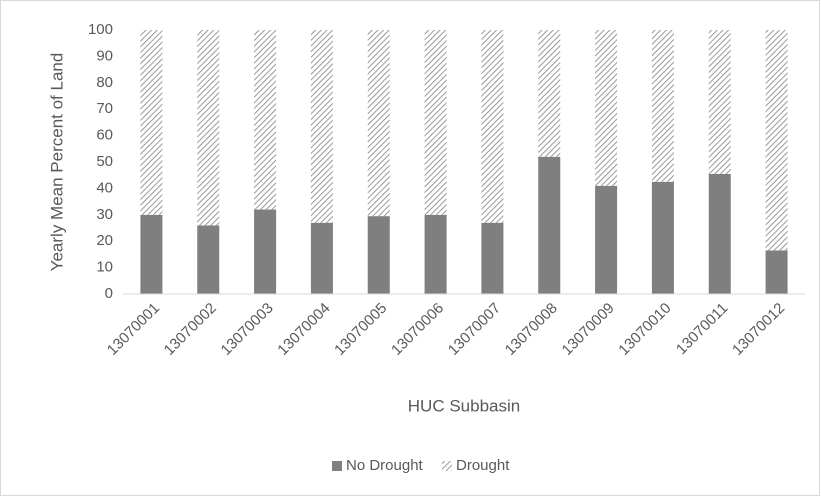  I want to click on legend-label: No Drought, so click(385, 465).